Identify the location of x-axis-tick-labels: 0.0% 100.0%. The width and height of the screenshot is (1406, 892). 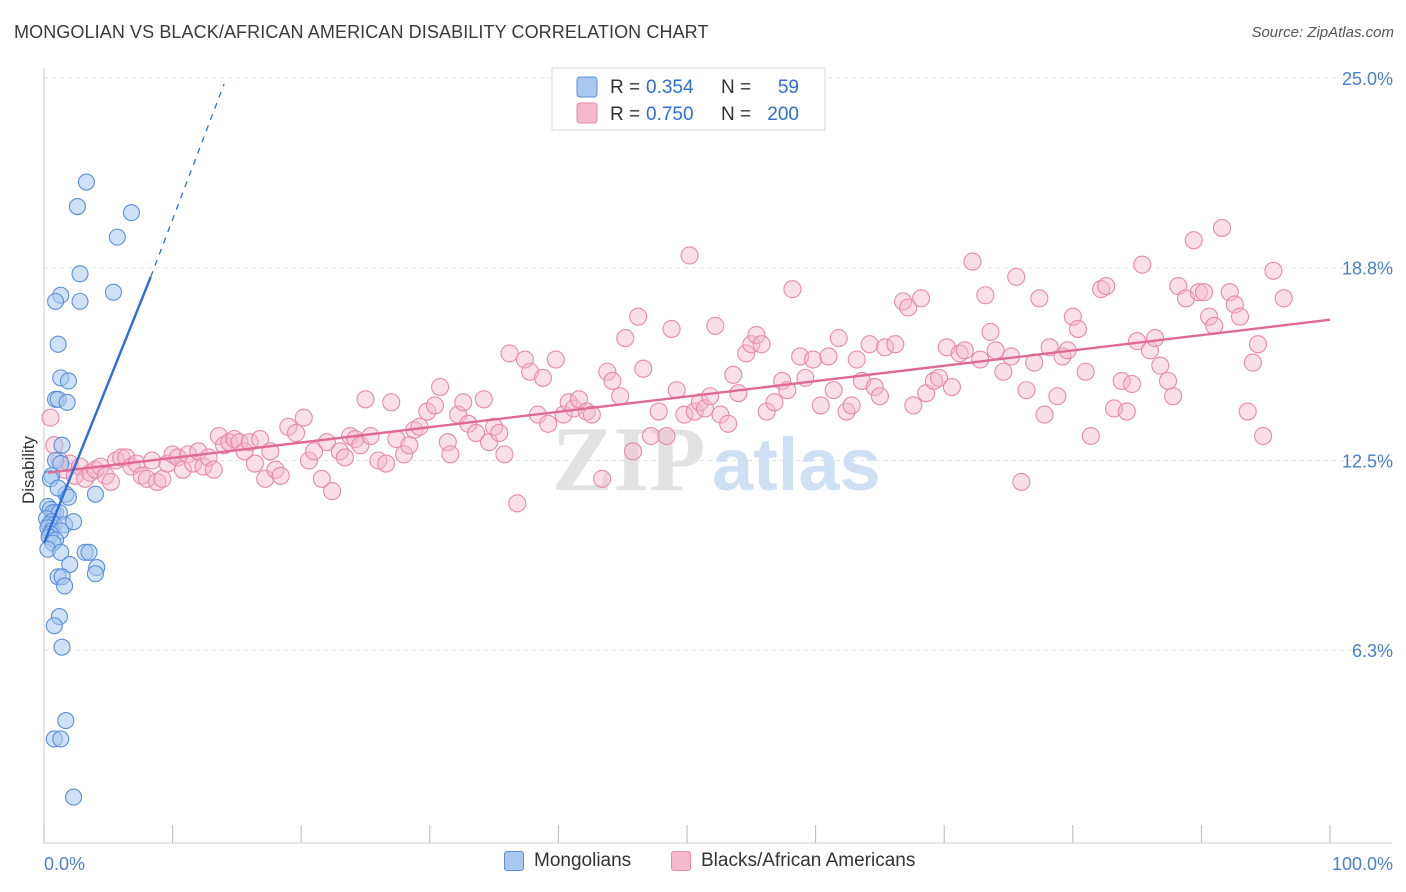
(718, 864).